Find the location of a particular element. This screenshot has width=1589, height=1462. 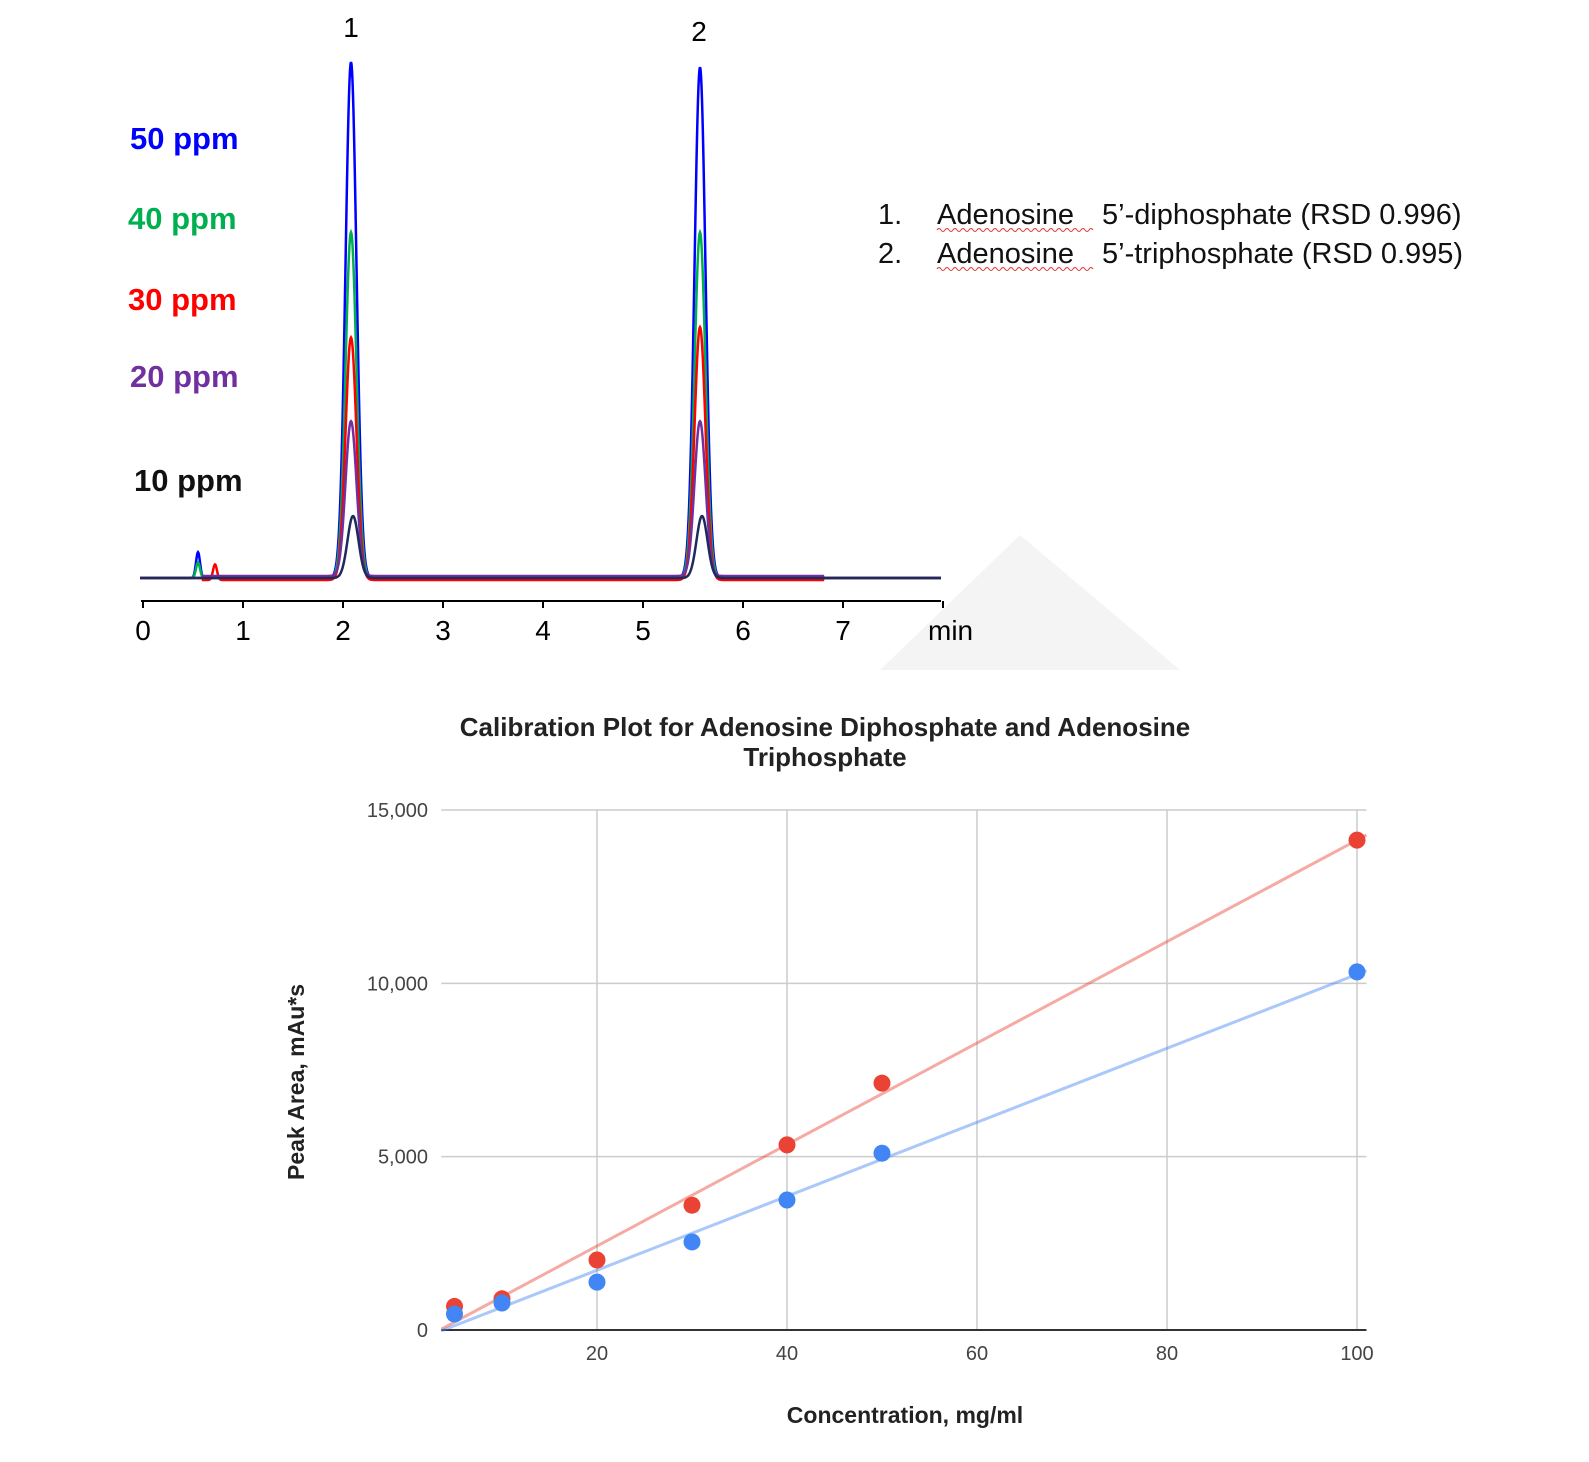

trace-20-ppm is located at coordinates (540, 499).